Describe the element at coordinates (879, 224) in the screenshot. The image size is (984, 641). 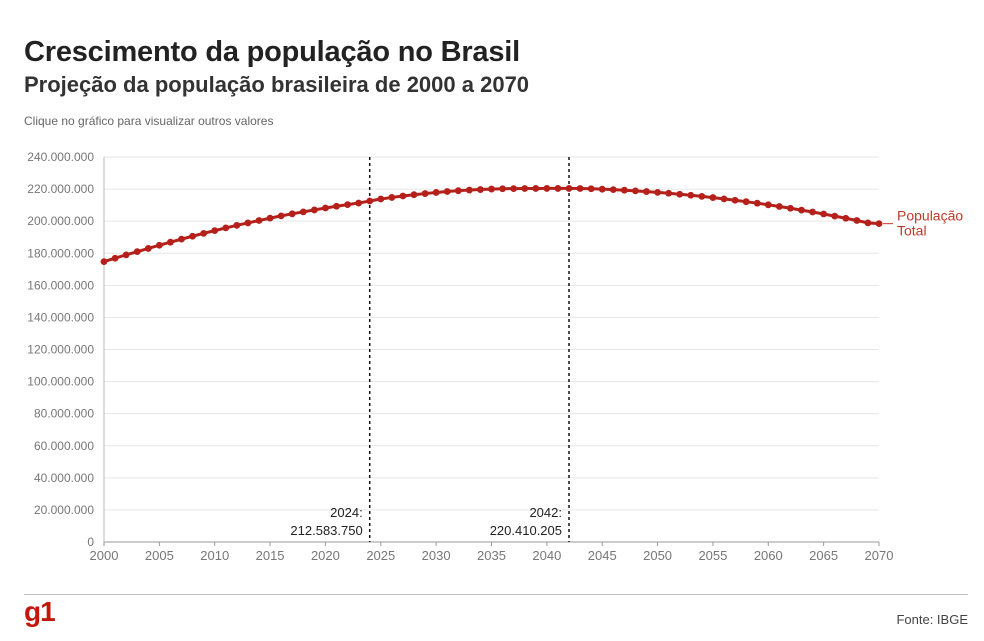
I see `data-point-2070` at that location.